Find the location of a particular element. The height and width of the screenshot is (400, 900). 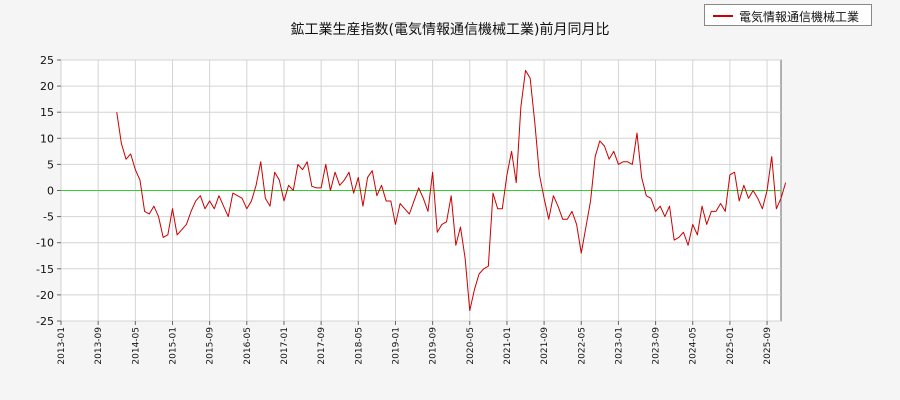

y-tick-label: 10 is located at coordinates (47, 138).